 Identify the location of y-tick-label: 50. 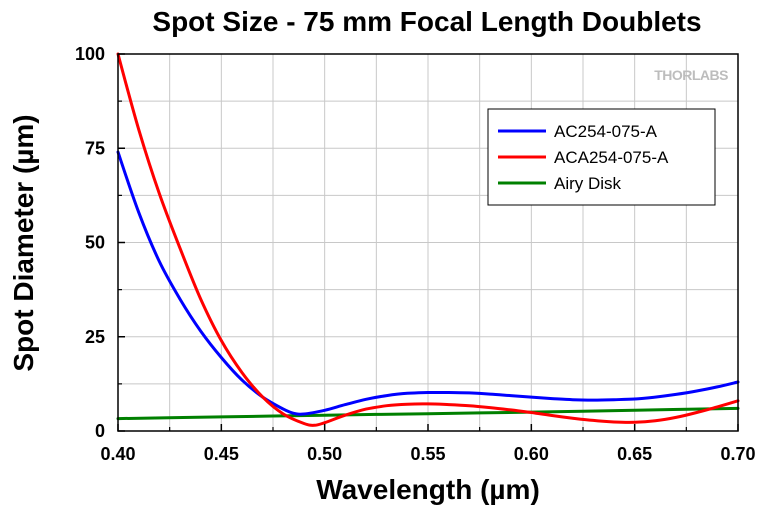
(95, 243).